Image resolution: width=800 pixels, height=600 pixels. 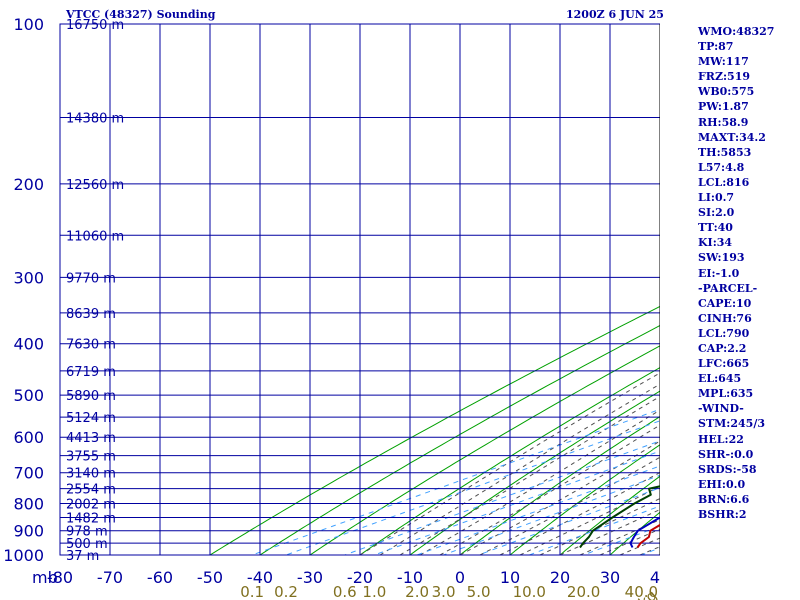 What do you see at coordinates (82, 556) in the screenshot?
I see `height-label: 37 m` at bounding box center [82, 556].